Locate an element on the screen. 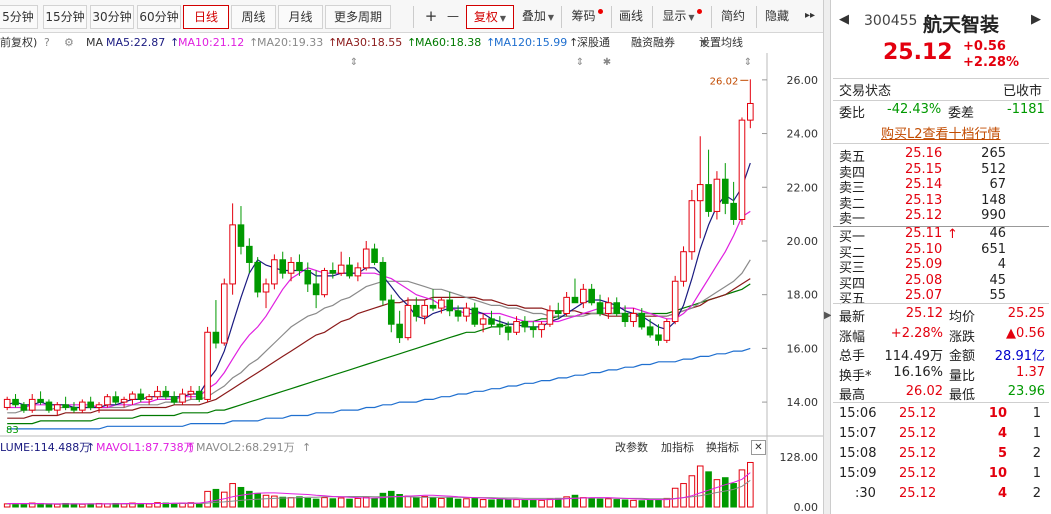 Image resolution: width=1051 pixels, height=514 pixels. period-5min: 5分钟 is located at coordinates (19, 17).